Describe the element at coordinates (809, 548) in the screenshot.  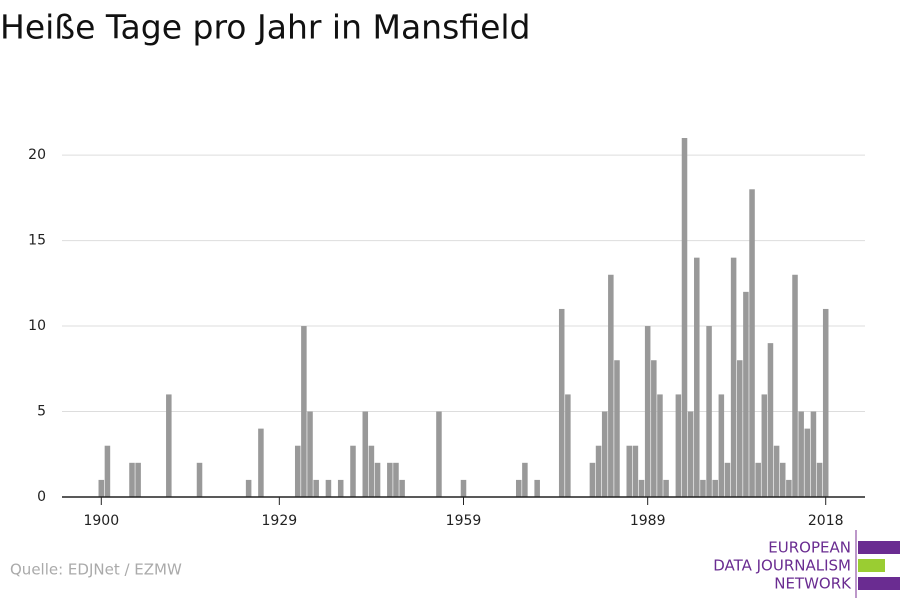
I see `logo-text: EUROPEAN` at that location.